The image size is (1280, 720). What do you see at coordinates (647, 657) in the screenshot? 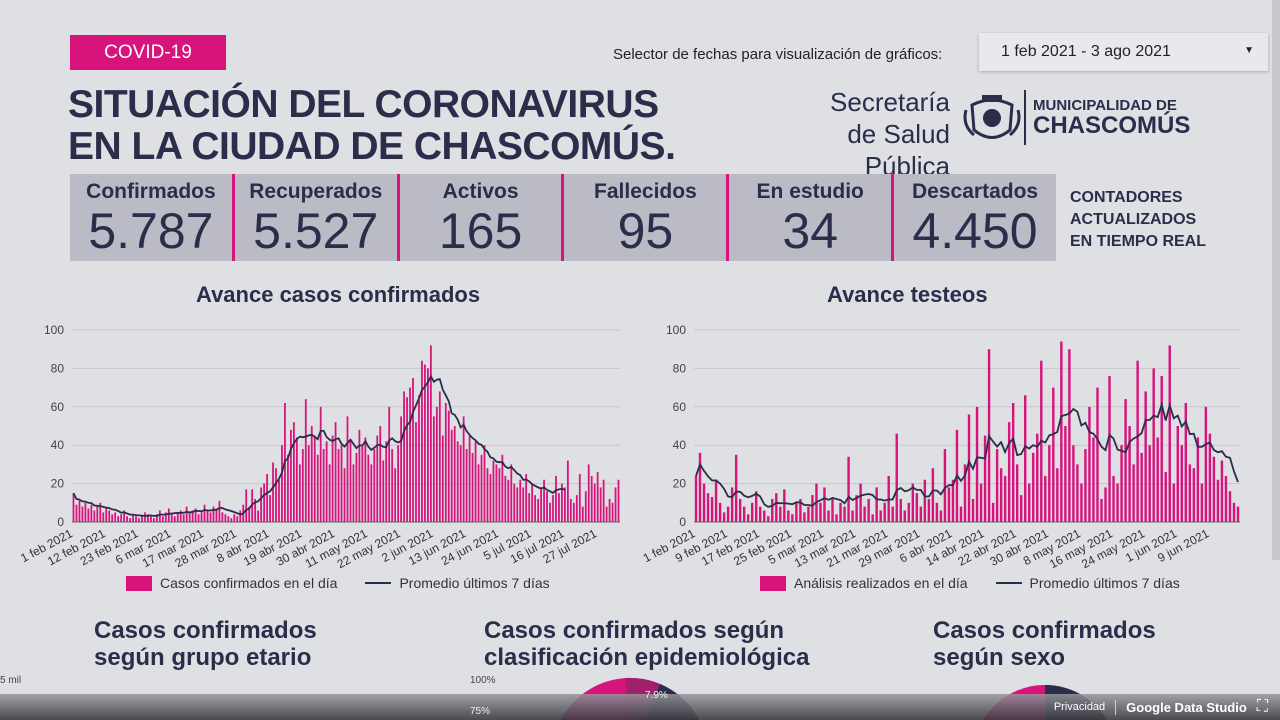
I see `title-line: clasificación epidemiológica` at bounding box center [647, 657].